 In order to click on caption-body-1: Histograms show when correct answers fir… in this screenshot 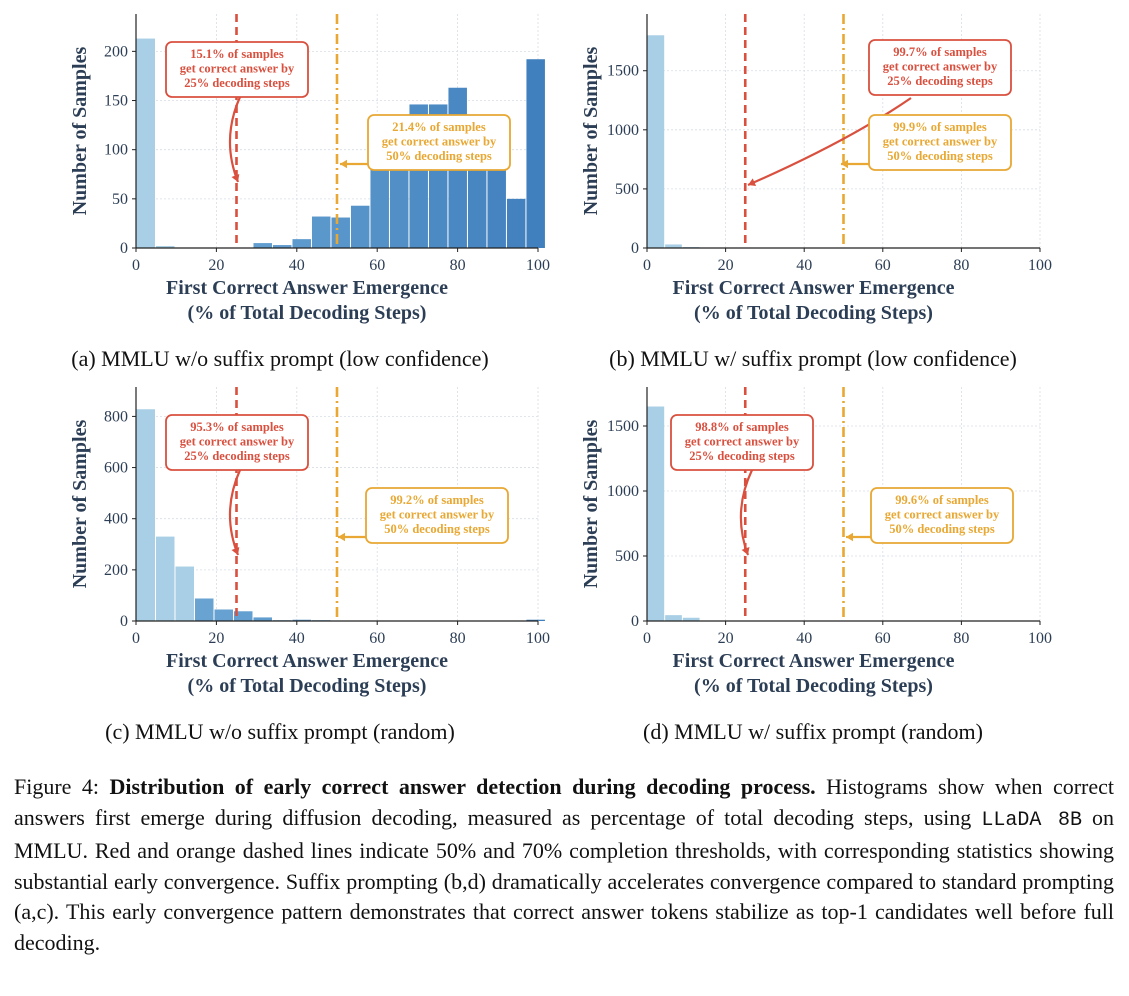, I will do `click(564, 802)`.